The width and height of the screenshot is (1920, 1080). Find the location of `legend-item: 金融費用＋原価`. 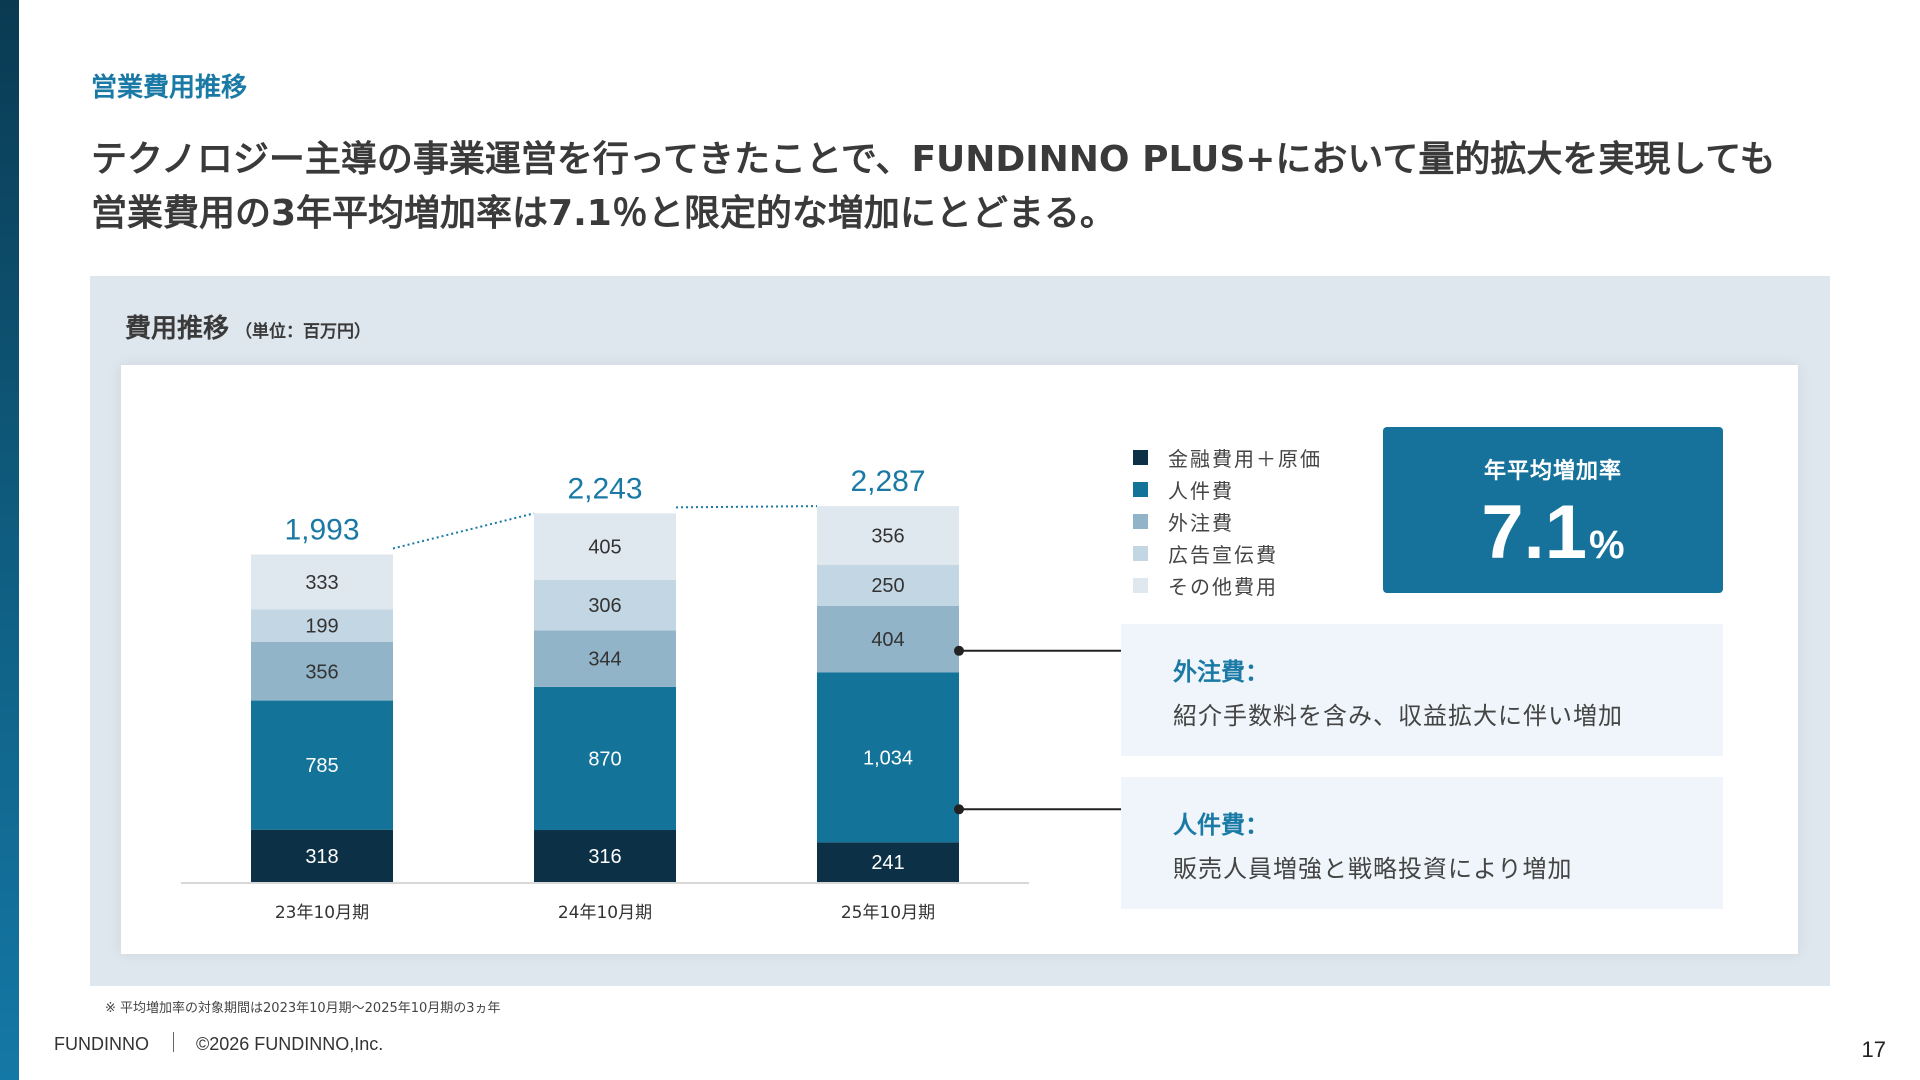

legend-item: 金融費用＋原価 is located at coordinates (1227, 457).